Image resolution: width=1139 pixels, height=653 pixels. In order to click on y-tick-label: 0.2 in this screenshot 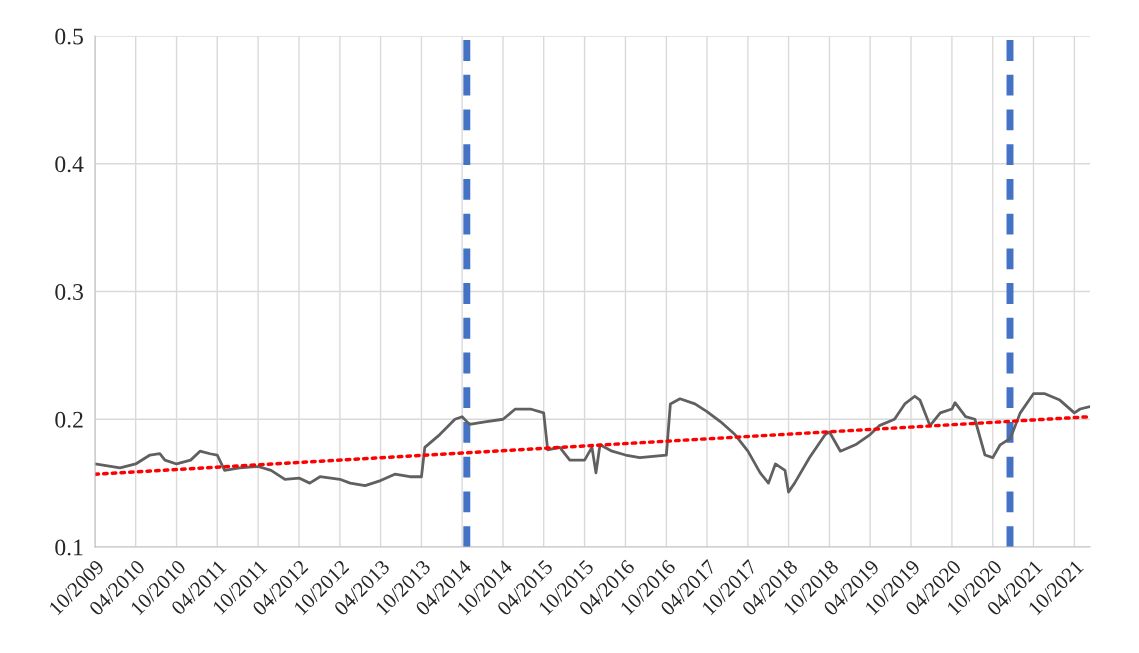, I will do `click(69, 419)`.